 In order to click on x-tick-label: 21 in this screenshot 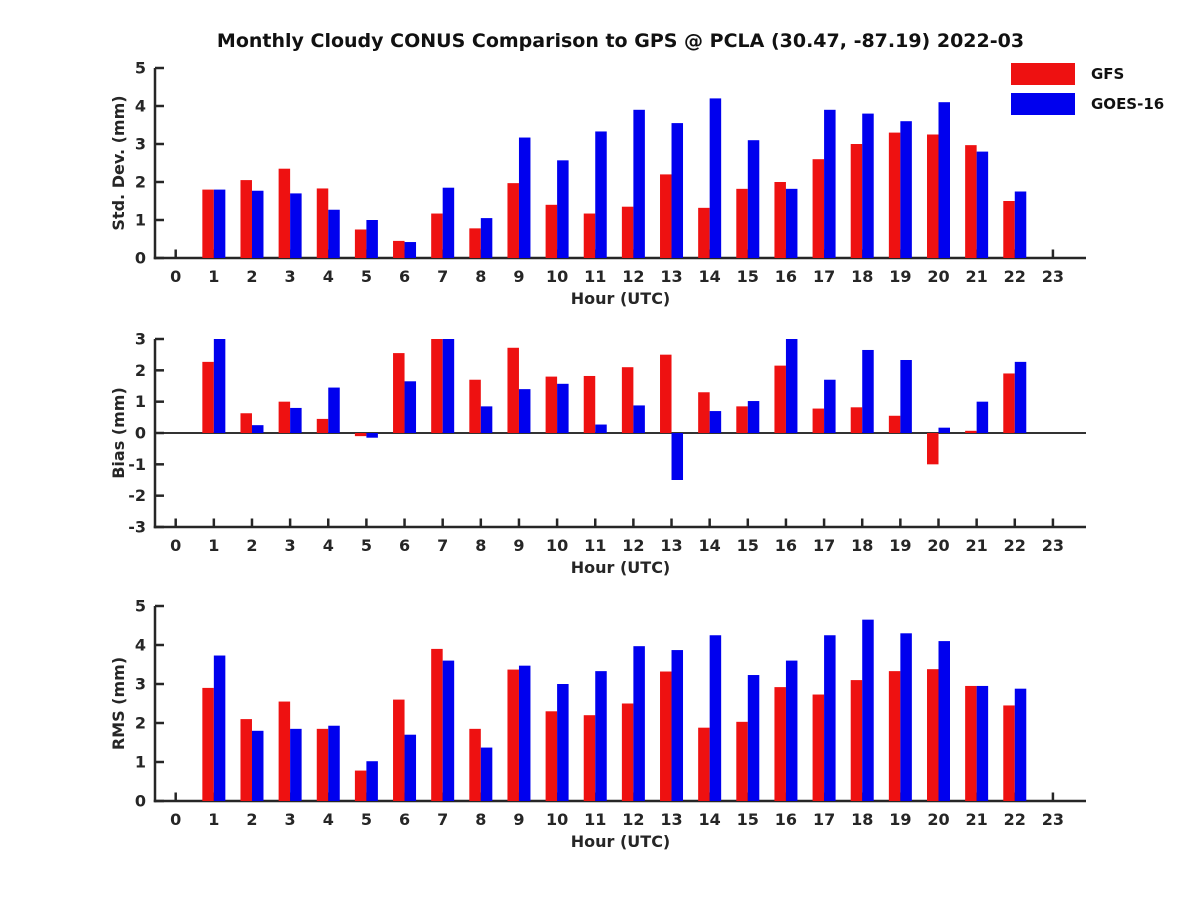, I will do `click(977, 545)`.